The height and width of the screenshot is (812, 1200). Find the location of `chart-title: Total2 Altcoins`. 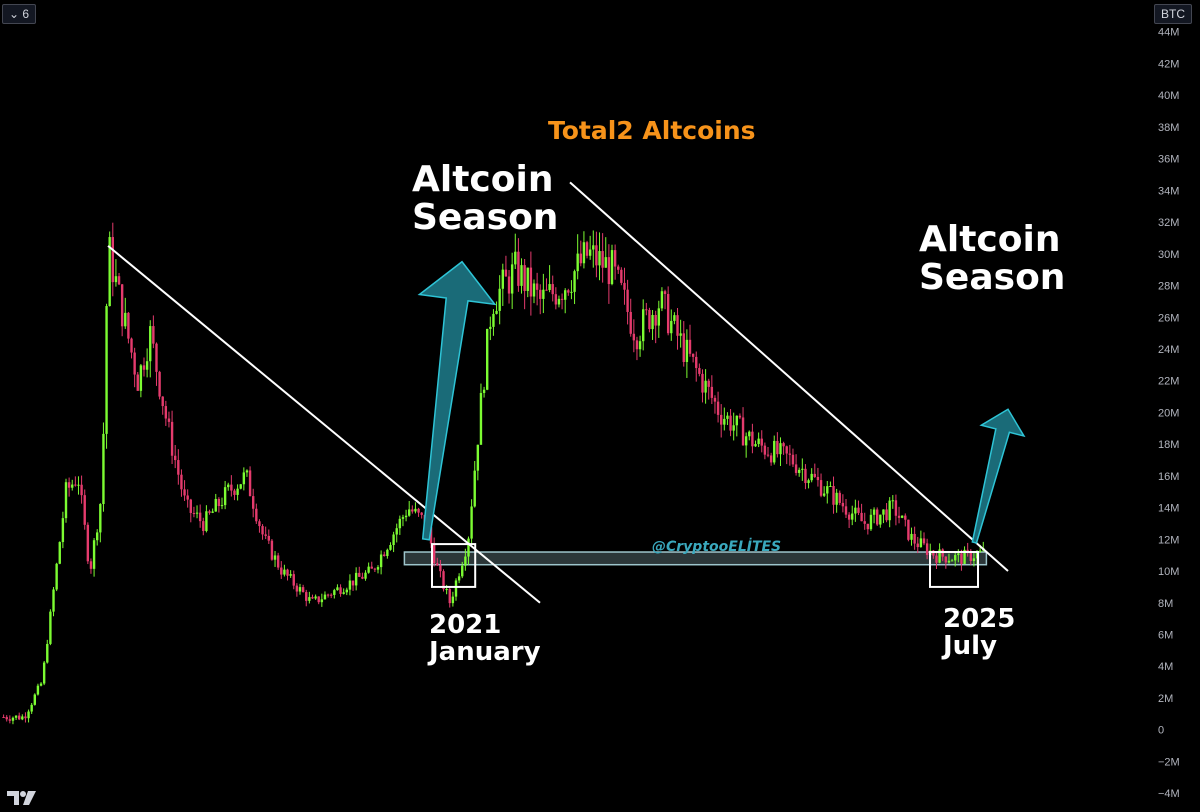

chart-title: Total2 Altcoins is located at coordinates (652, 130).